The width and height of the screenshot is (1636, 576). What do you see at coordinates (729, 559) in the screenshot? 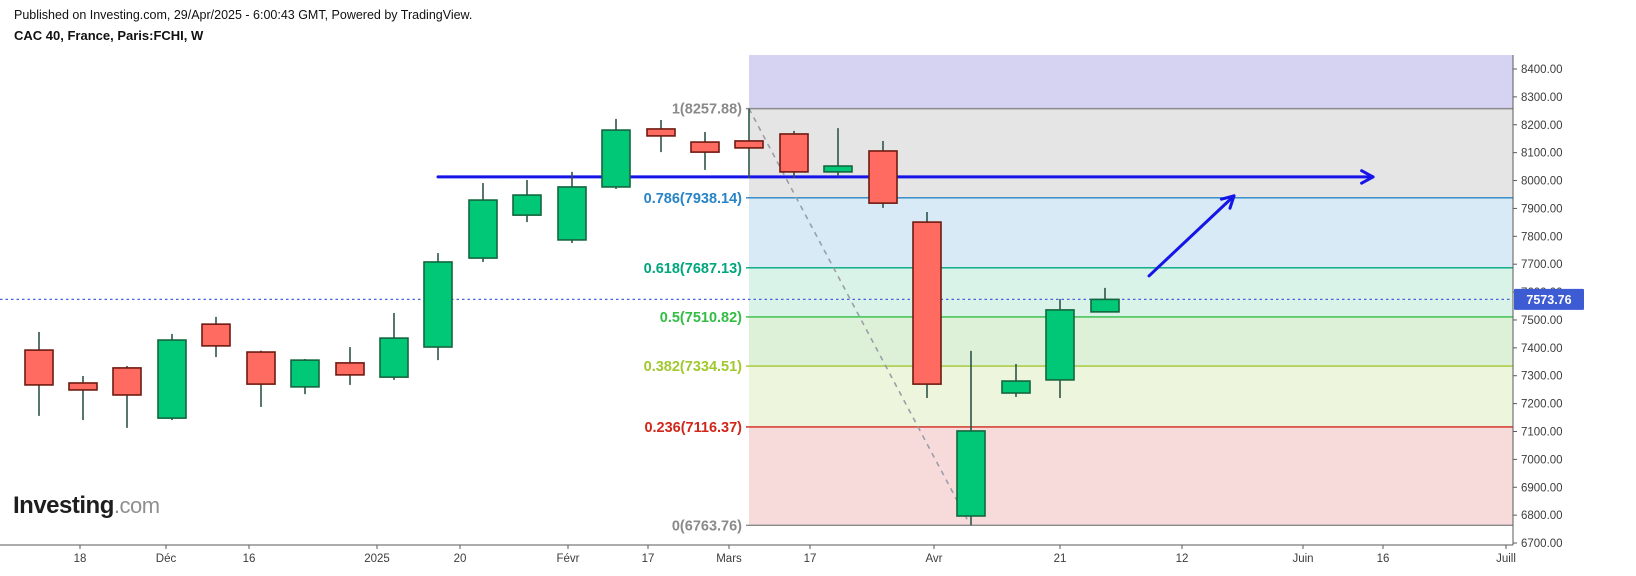
I see `x-axis-label: Mars` at bounding box center [729, 559].